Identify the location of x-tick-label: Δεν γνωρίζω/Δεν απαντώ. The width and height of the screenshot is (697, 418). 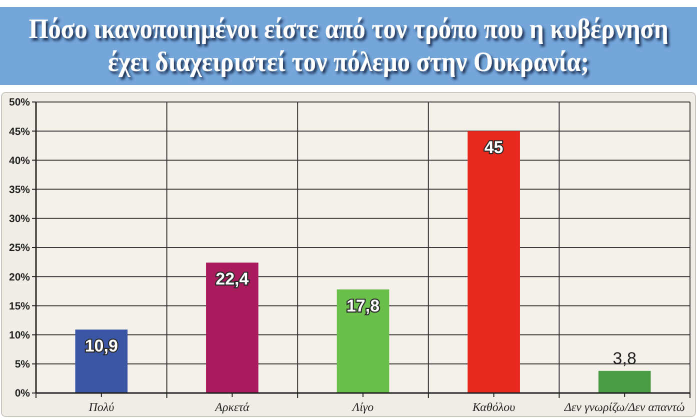
(624, 407).